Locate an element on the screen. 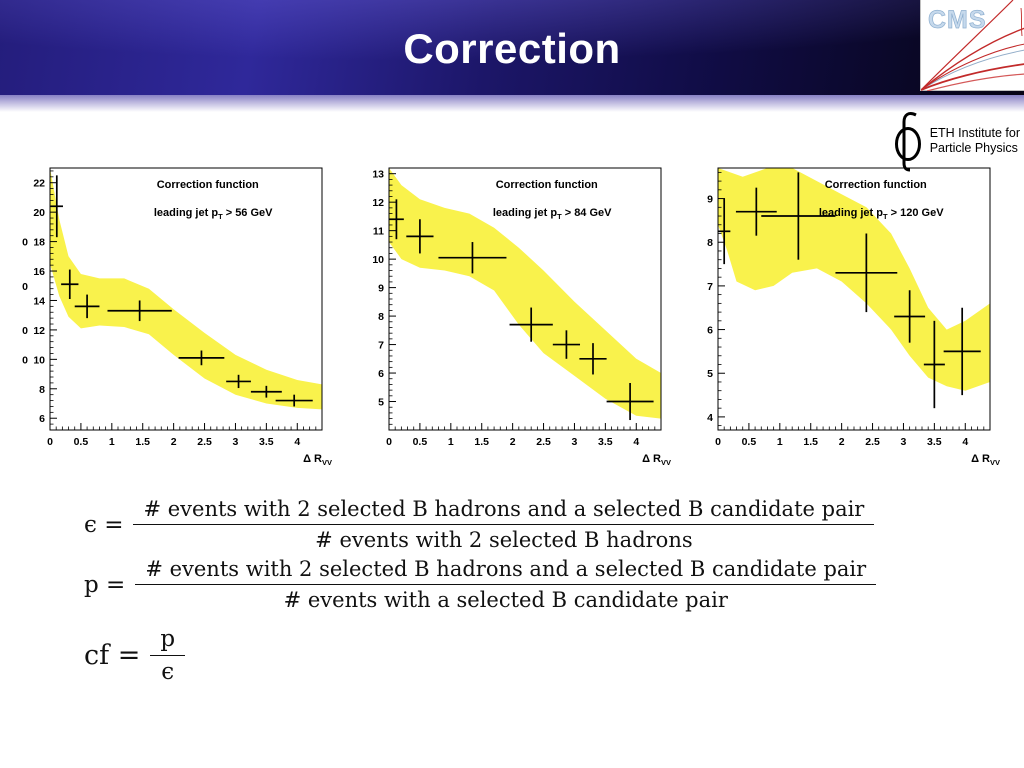 The width and height of the screenshot is (1024, 768). uncertainty-band is located at coordinates (525, 293).